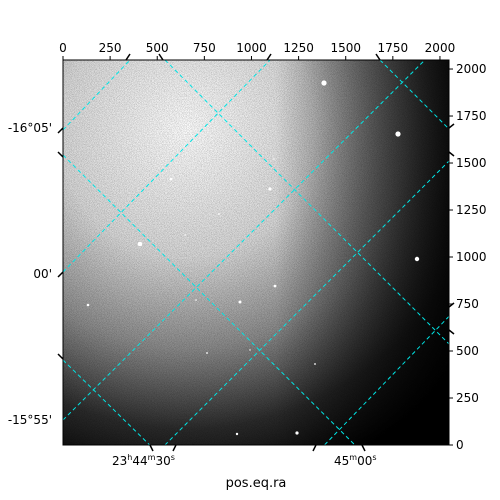 Image resolution: width=500 pixels, height=500 pixels. I want to click on top-tick-label: 1250, so click(298, 48).